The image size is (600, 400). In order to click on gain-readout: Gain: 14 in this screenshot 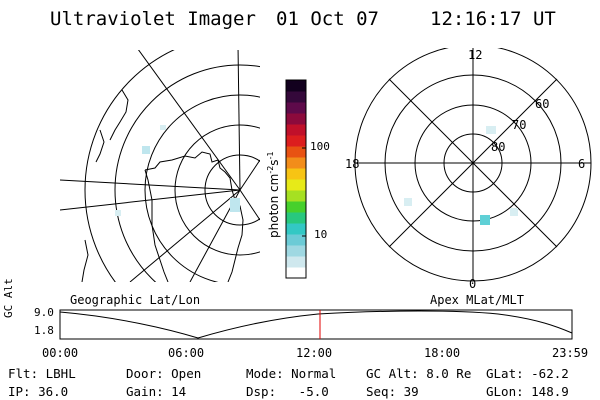, I will do `click(156, 391)`.